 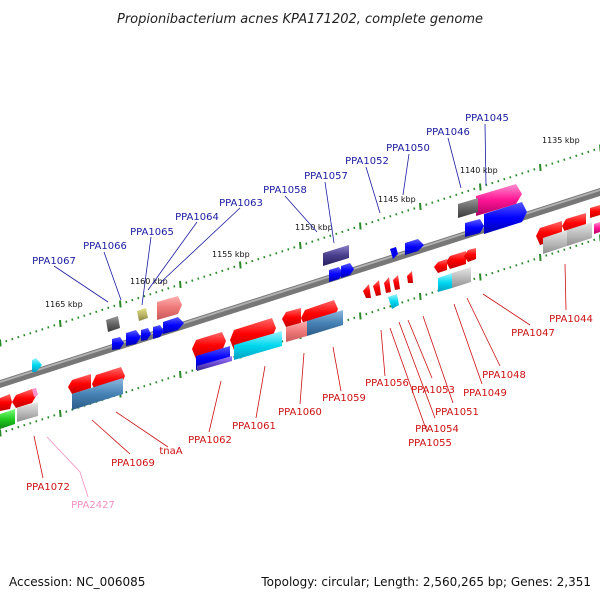 I want to click on scale-label-1160: 1160 kbp, so click(x=149, y=281).